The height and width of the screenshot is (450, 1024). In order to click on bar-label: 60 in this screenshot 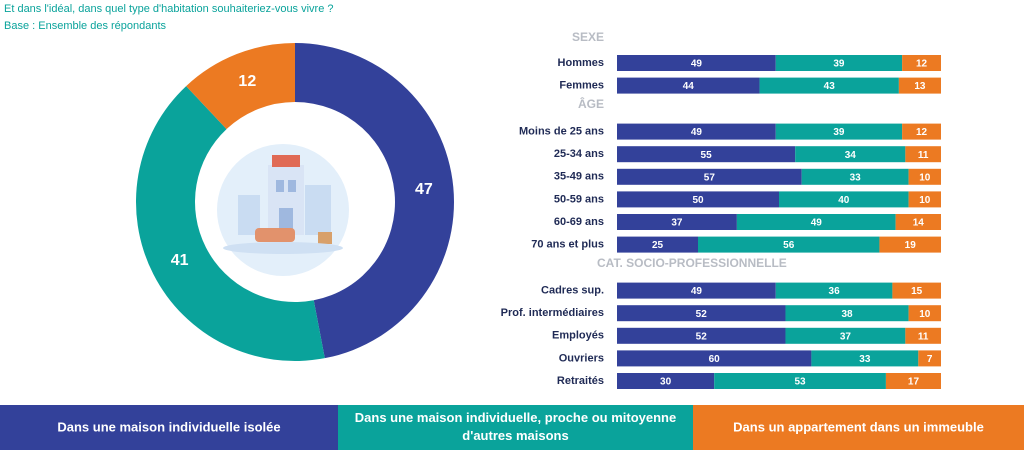, I will do `click(715, 359)`.